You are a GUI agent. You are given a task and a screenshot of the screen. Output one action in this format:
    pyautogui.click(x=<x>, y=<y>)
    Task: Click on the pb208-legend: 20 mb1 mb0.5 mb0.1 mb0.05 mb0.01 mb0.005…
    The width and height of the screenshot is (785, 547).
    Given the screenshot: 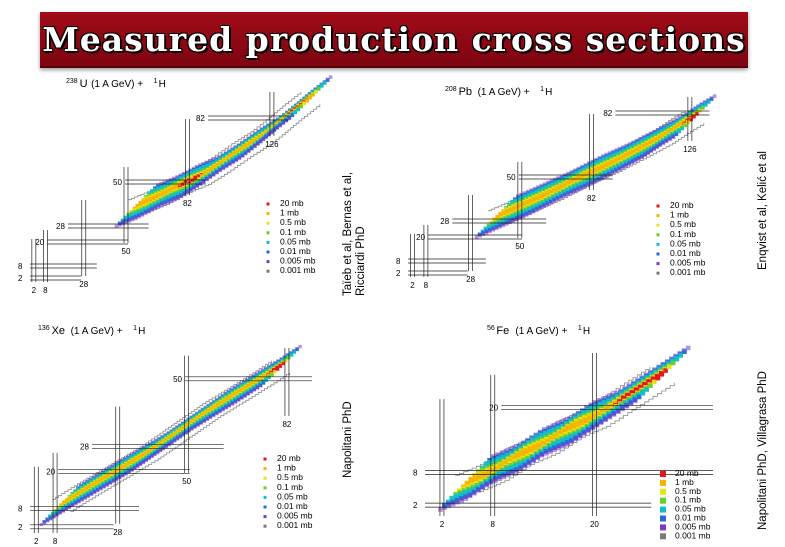 What is the action you would take?
    pyautogui.click(x=681, y=238)
    